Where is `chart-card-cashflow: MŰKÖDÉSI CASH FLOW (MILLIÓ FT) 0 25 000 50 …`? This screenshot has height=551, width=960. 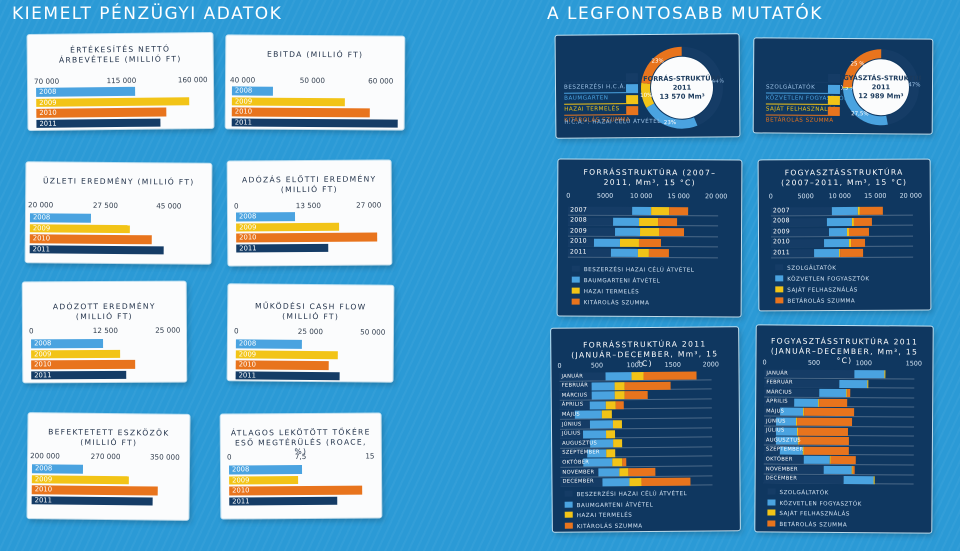
chart-card-cashflow: MŰKÖDÉSI CASH FLOW (MILLIÓ FT) 0 25 000 50 … is located at coordinates (310, 333).